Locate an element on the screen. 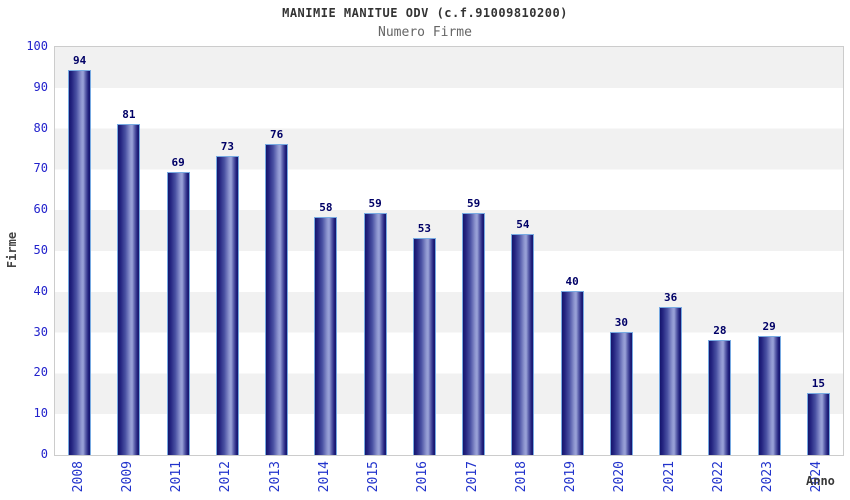 The height and width of the screenshot is (500, 850). x-tick-label: 2015 is located at coordinates (374, 477).